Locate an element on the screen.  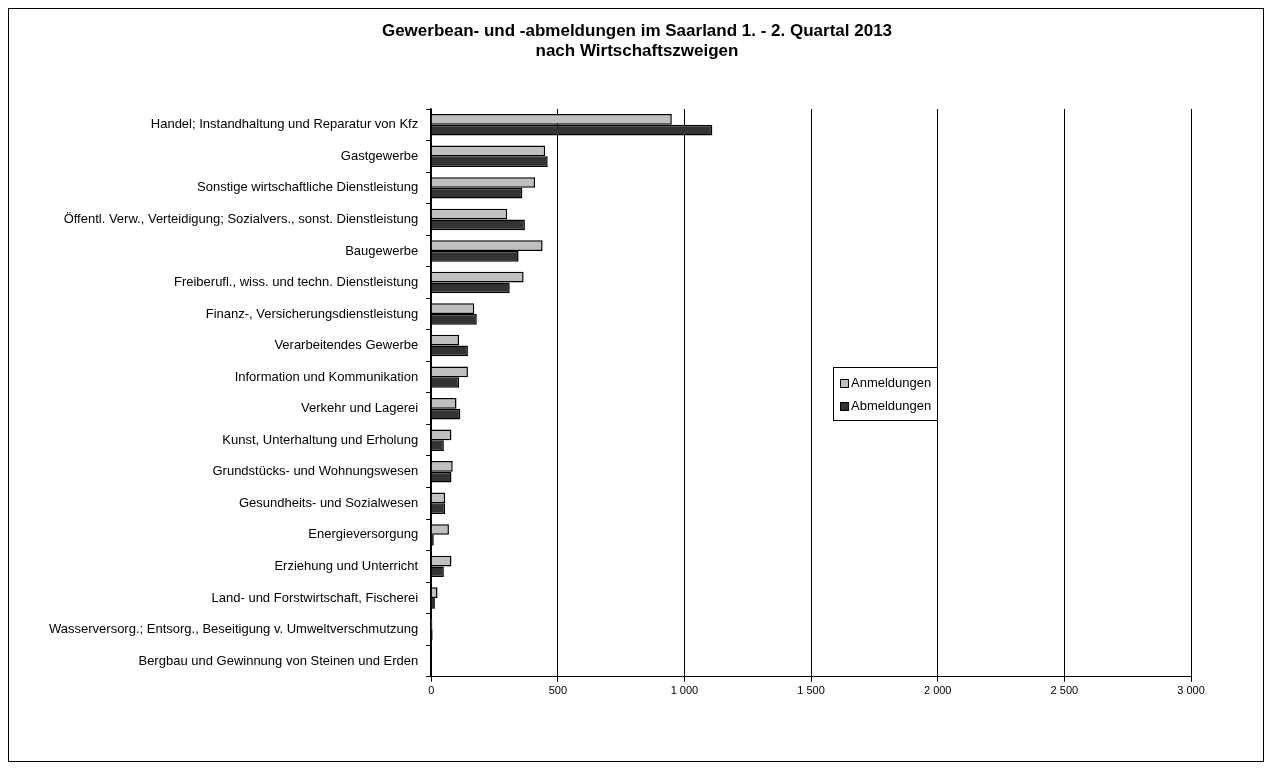
x-tick-label: 500 is located at coordinates (558, 690).